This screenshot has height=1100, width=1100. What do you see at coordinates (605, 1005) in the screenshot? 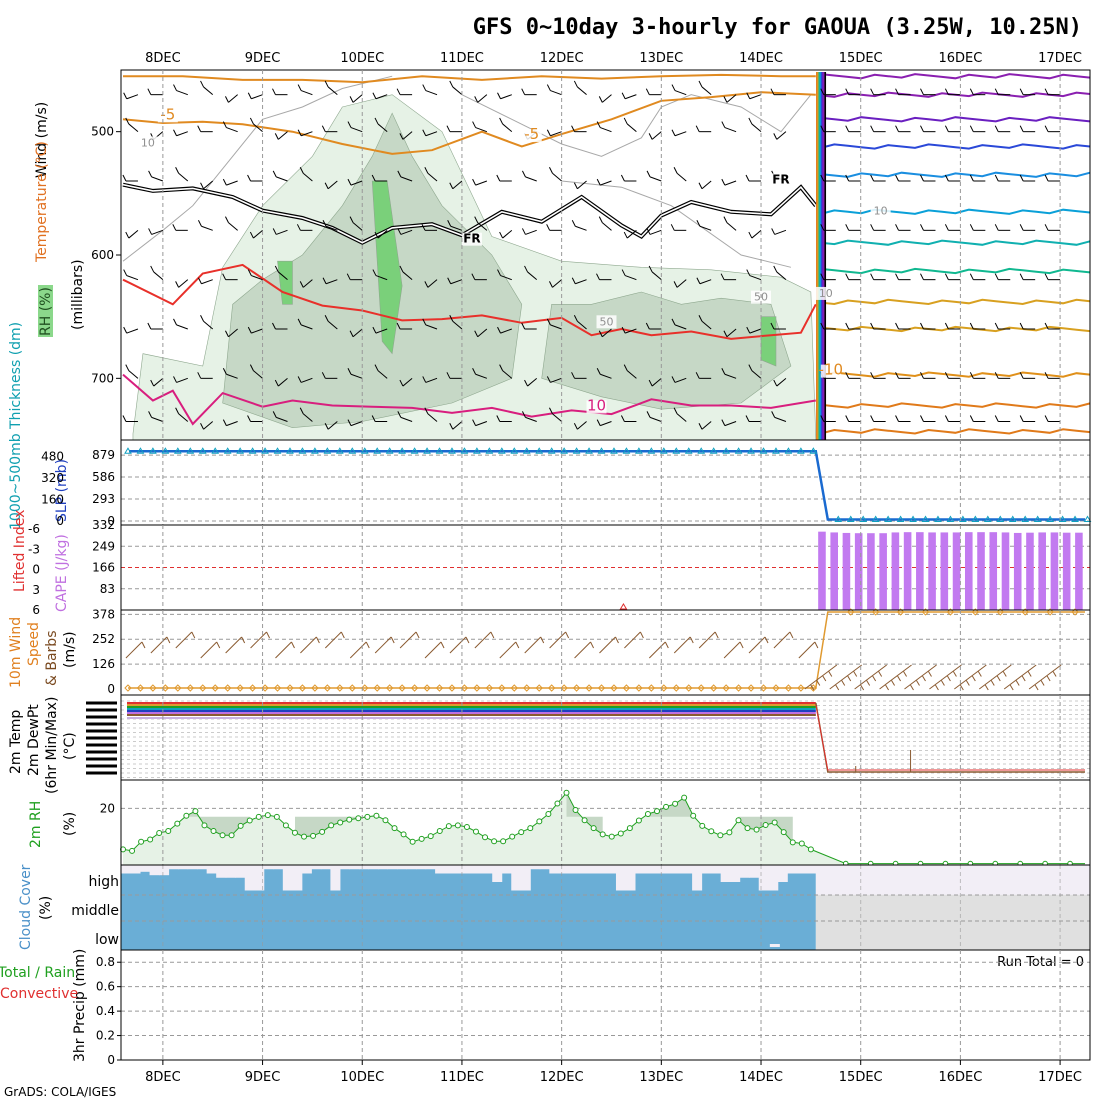
I see `p8-frame` at bounding box center [605, 1005].